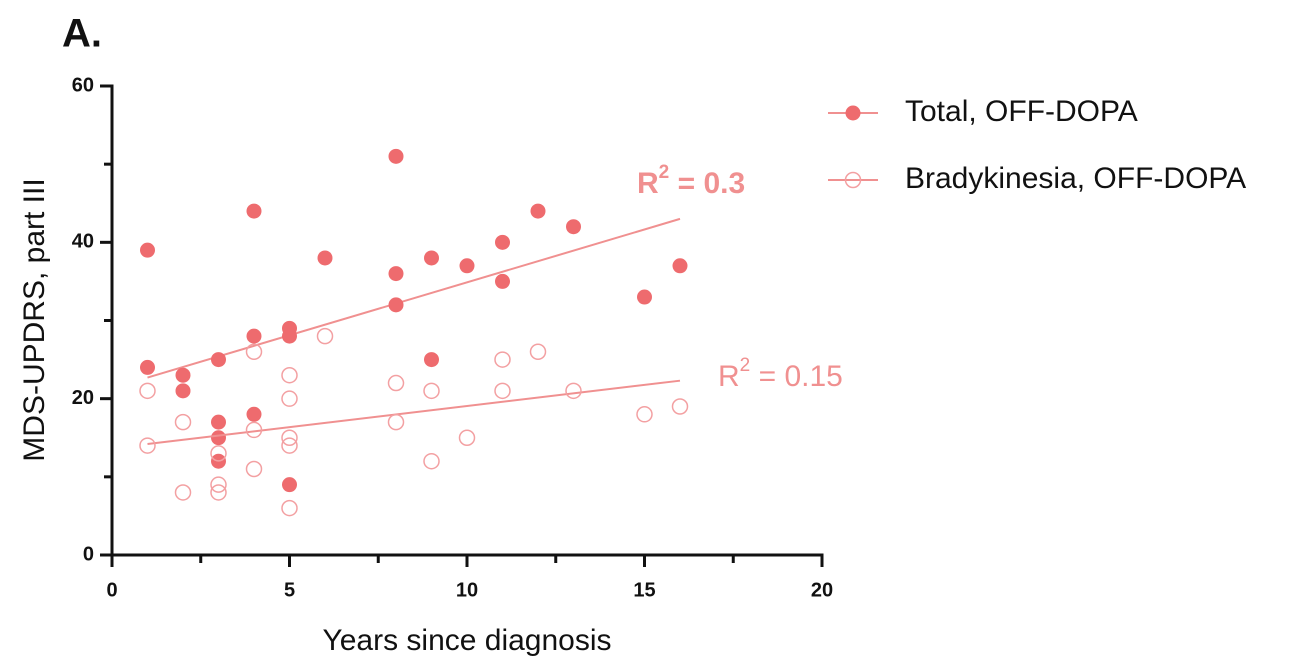  I want to click on legend-label: Bradykinesia, OFF-DOPA, so click(1075, 178).